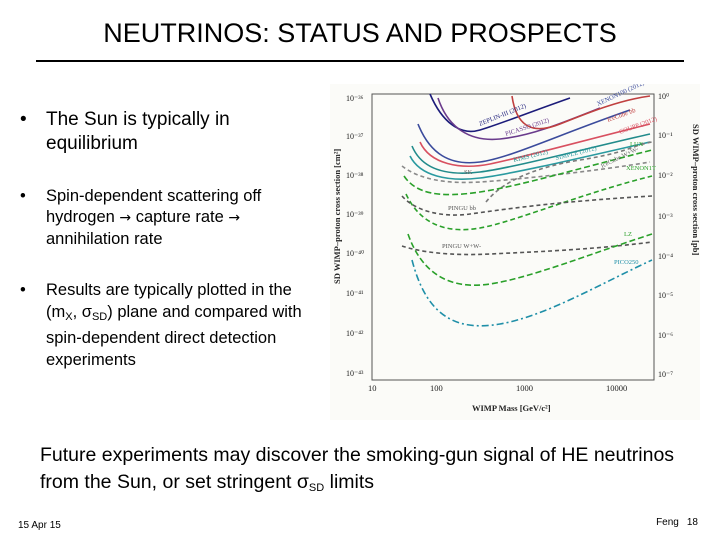  Describe the element at coordinates (628, 234) in the screenshot. I see `lz-label: LZ` at that location.